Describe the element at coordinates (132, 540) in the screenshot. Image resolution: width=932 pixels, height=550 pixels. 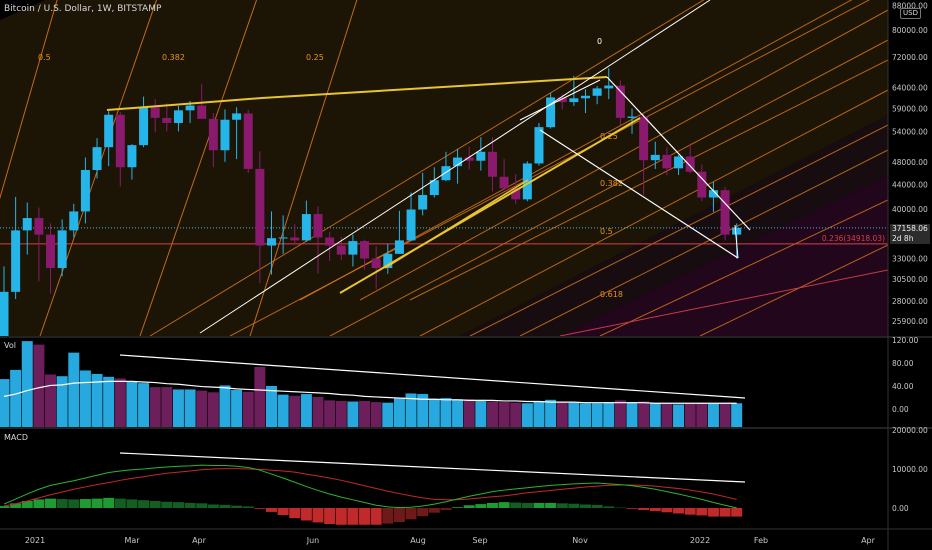
I see `time-tick-label: Mar` at that location.